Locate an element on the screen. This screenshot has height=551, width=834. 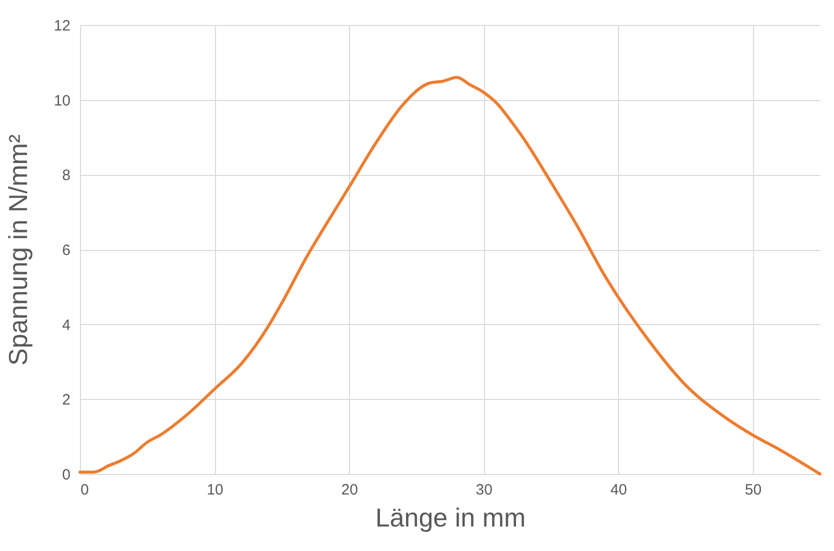
x-tick-label: 30 is located at coordinates (484, 490).